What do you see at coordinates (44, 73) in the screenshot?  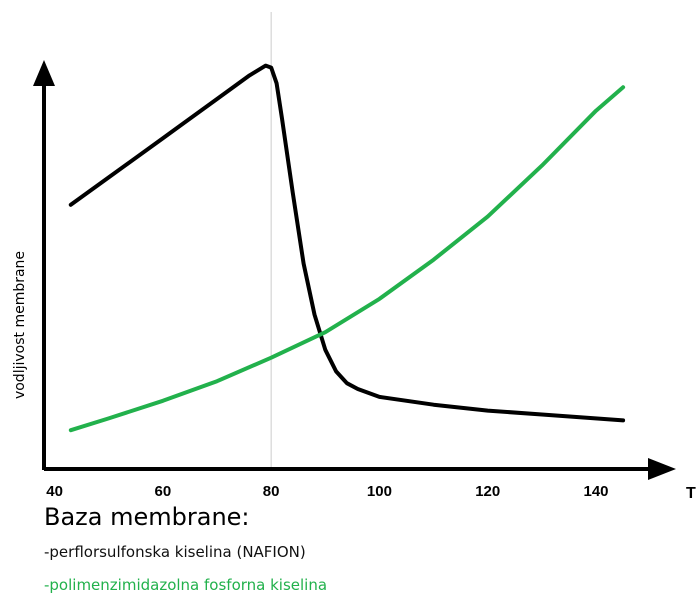 I see `y-axis-arrow` at bounding box center [44, 73].